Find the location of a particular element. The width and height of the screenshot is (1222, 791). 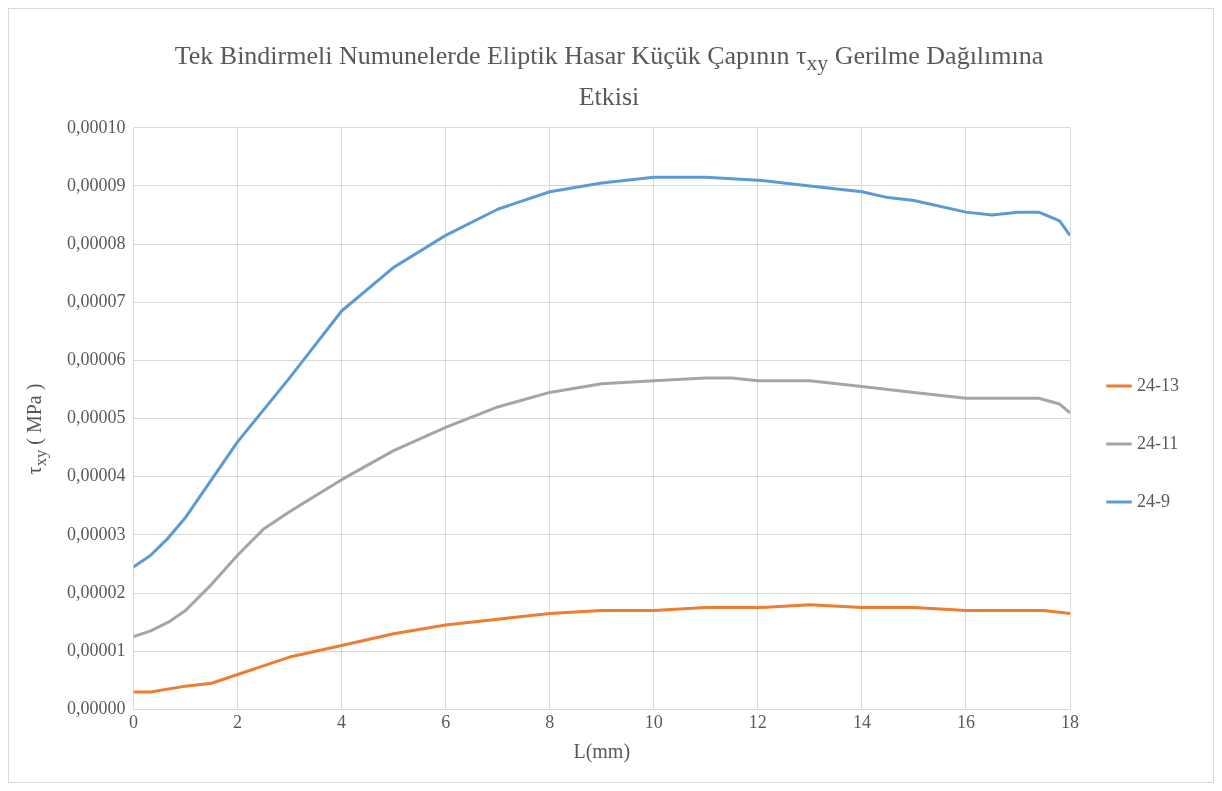

y-tick-label: 0,00002 is located at coordinates (96, 591).